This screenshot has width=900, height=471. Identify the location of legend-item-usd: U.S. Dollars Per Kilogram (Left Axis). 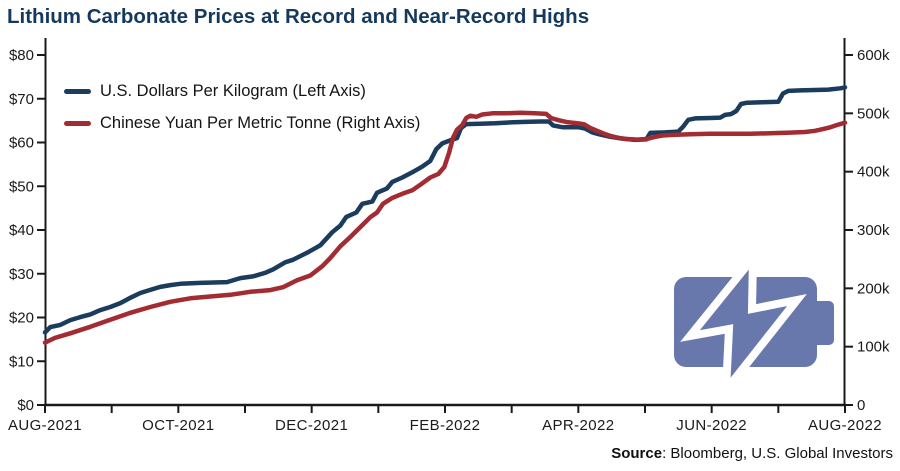
(242, 91).